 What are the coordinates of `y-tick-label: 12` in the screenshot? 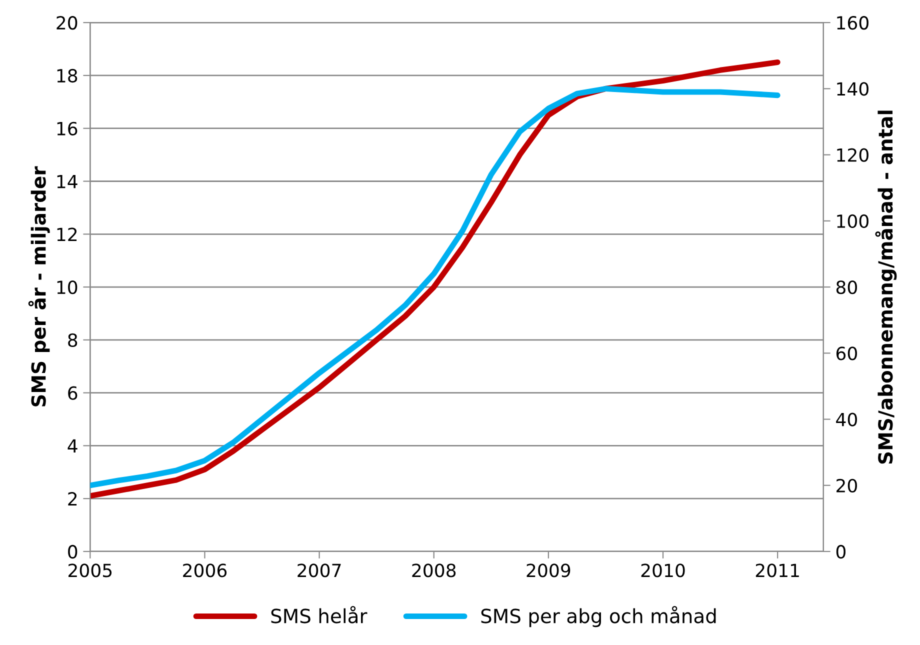 It's located at (67, 234).